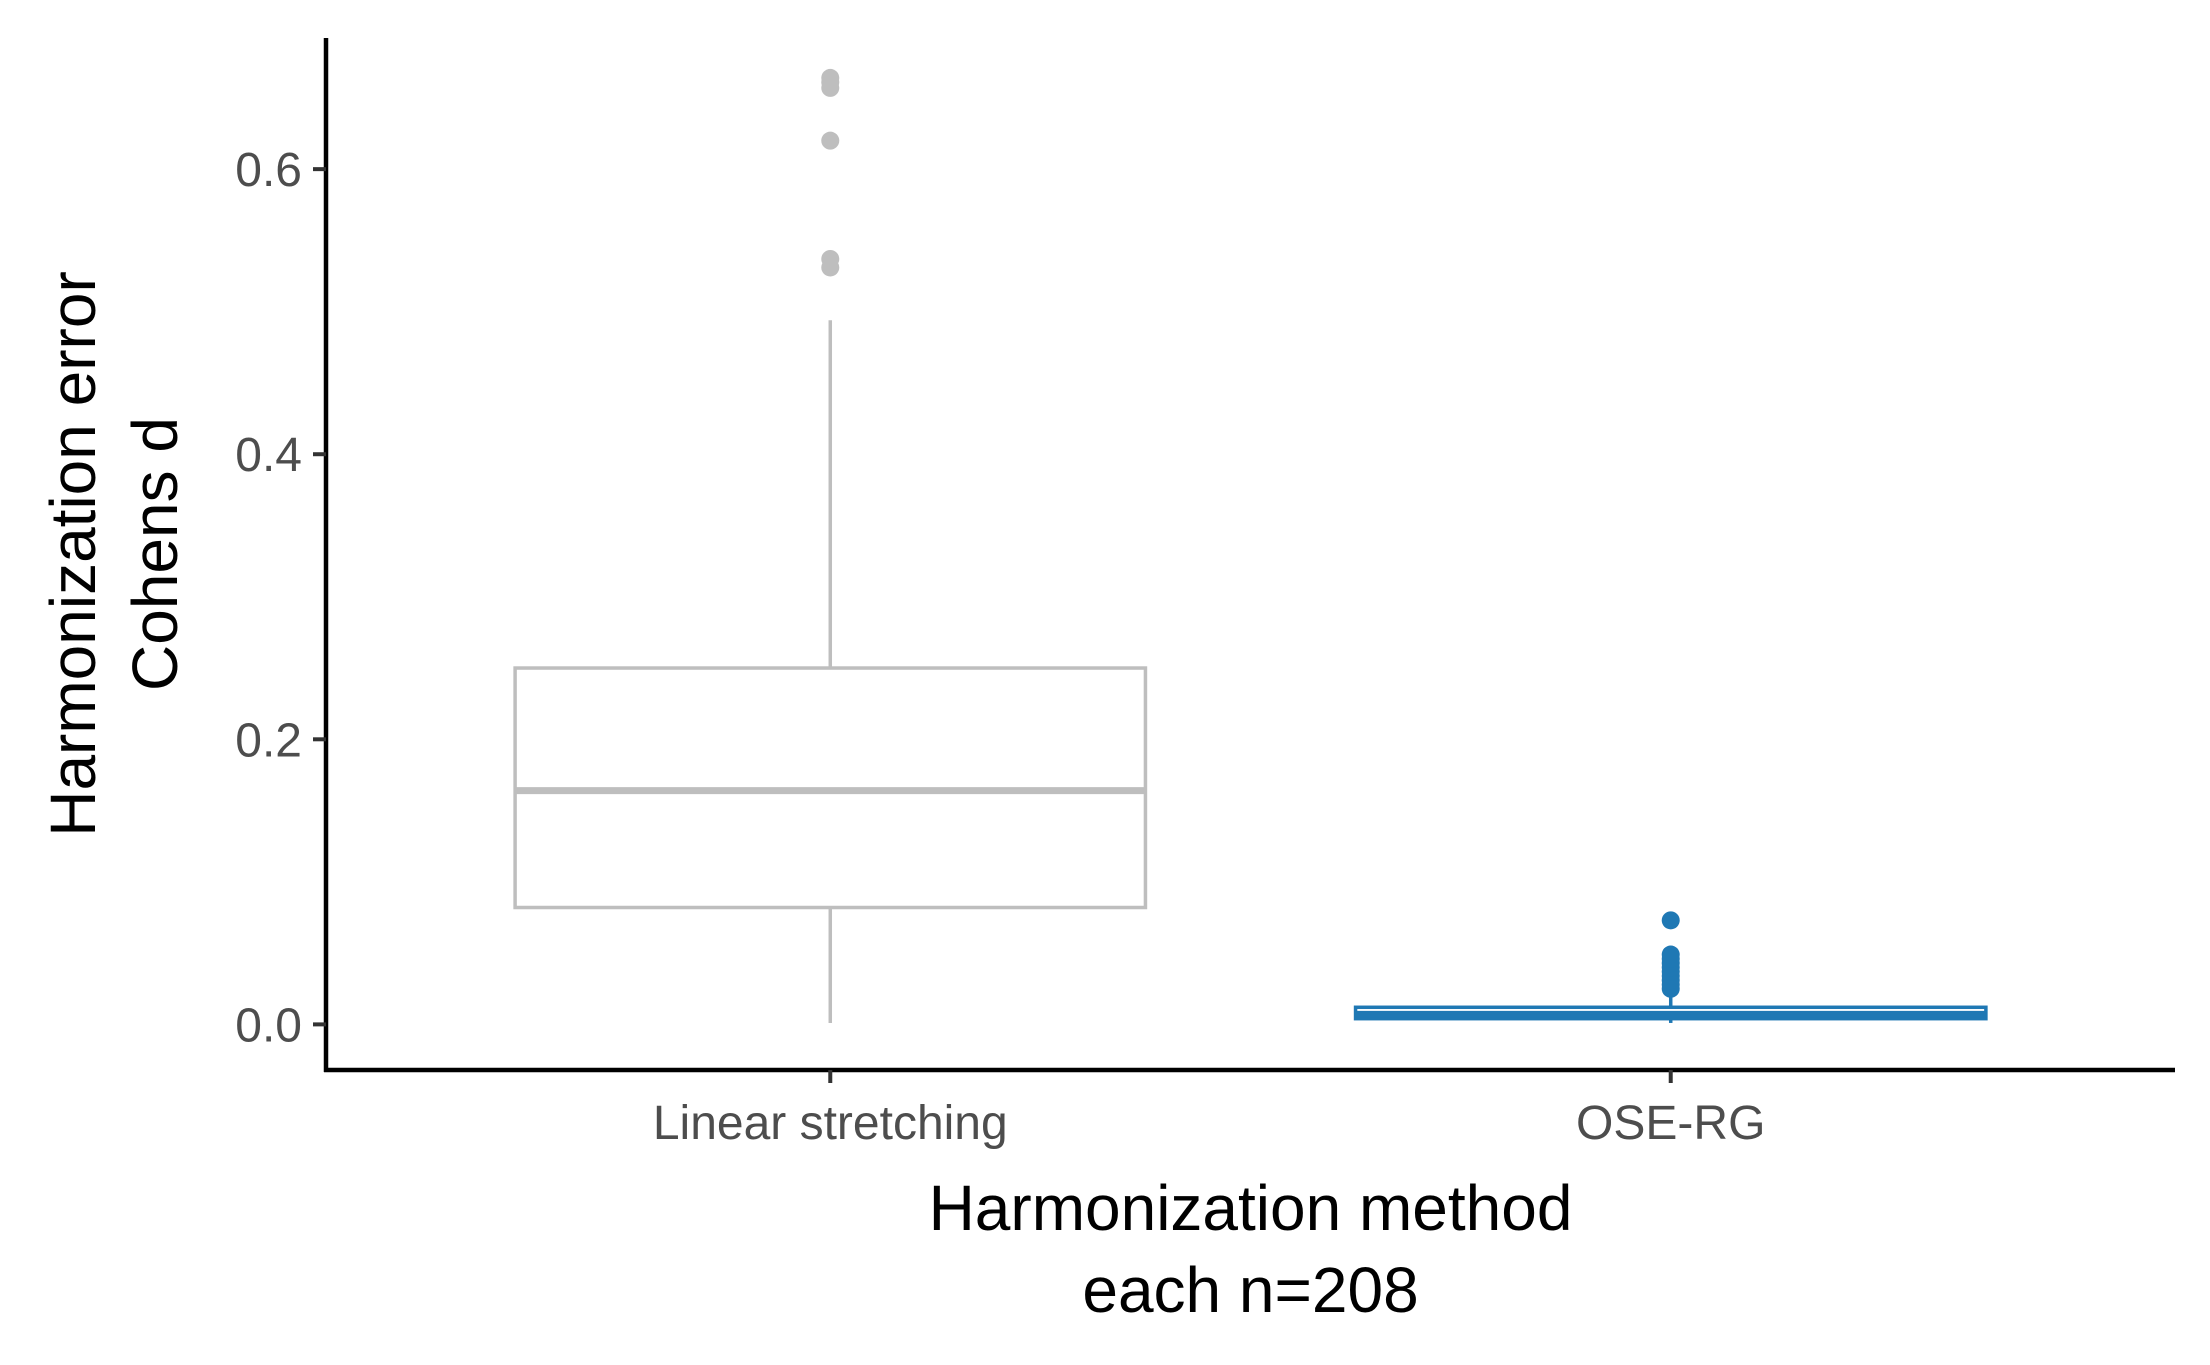 Image resolution: width=2210 pixels, height=1365 pixels. Describe the element at coordinates (1251, 1208) in the screenshot. I see `x-axis-title: Harmonization method` at that location.